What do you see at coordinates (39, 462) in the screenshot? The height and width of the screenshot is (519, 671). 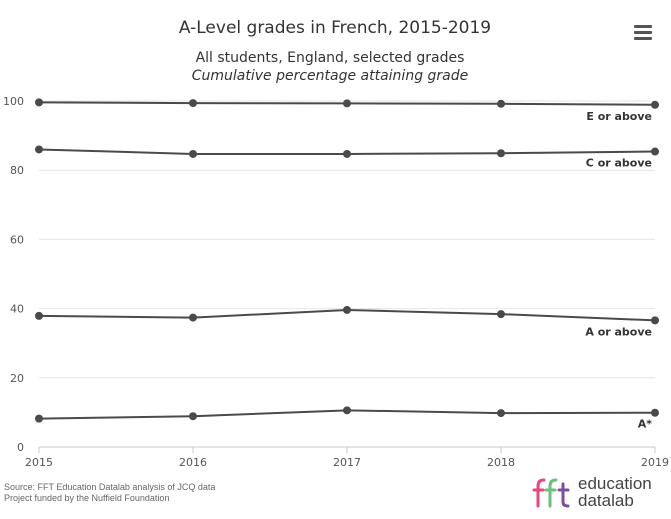 I see `x-tick-label: 2015` at bounding box center [39, 462].